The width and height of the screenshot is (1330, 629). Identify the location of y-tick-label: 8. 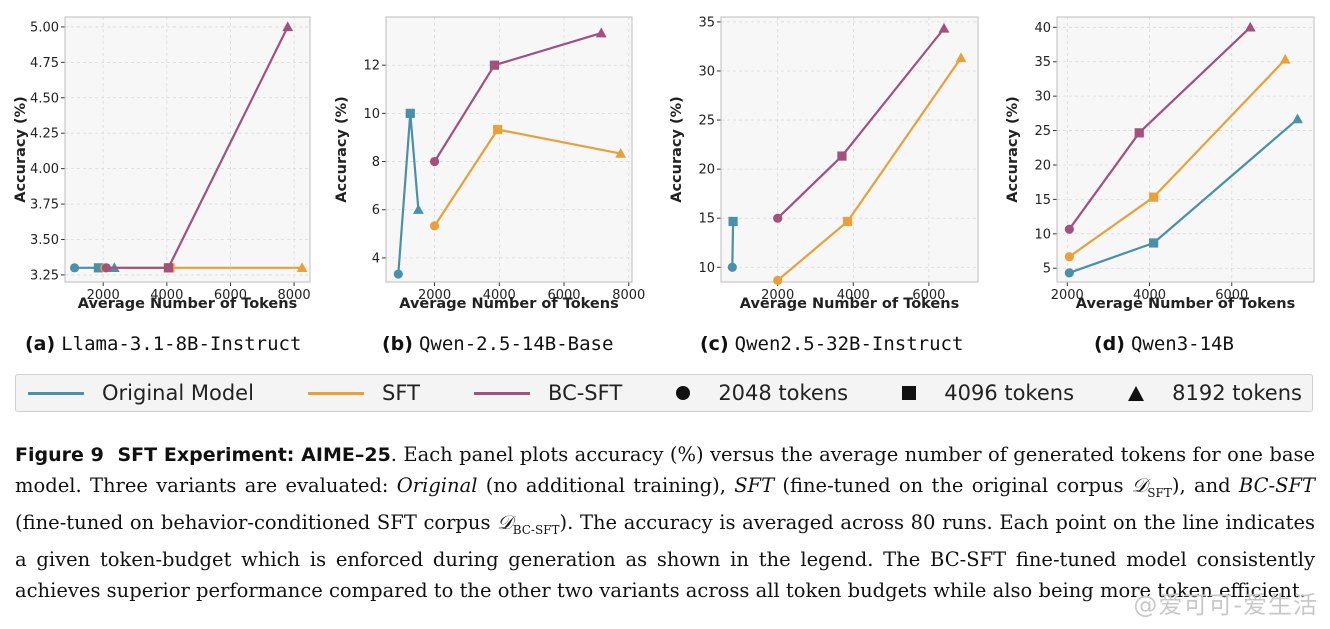
(376, 162).